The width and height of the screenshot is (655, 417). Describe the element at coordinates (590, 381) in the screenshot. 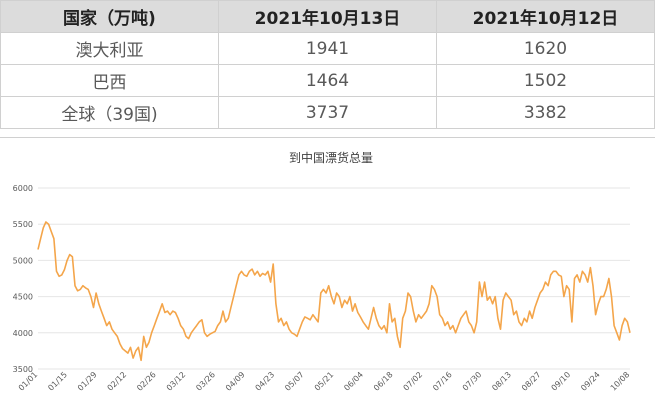

I see `x-tick-label: 09/24` at that location.